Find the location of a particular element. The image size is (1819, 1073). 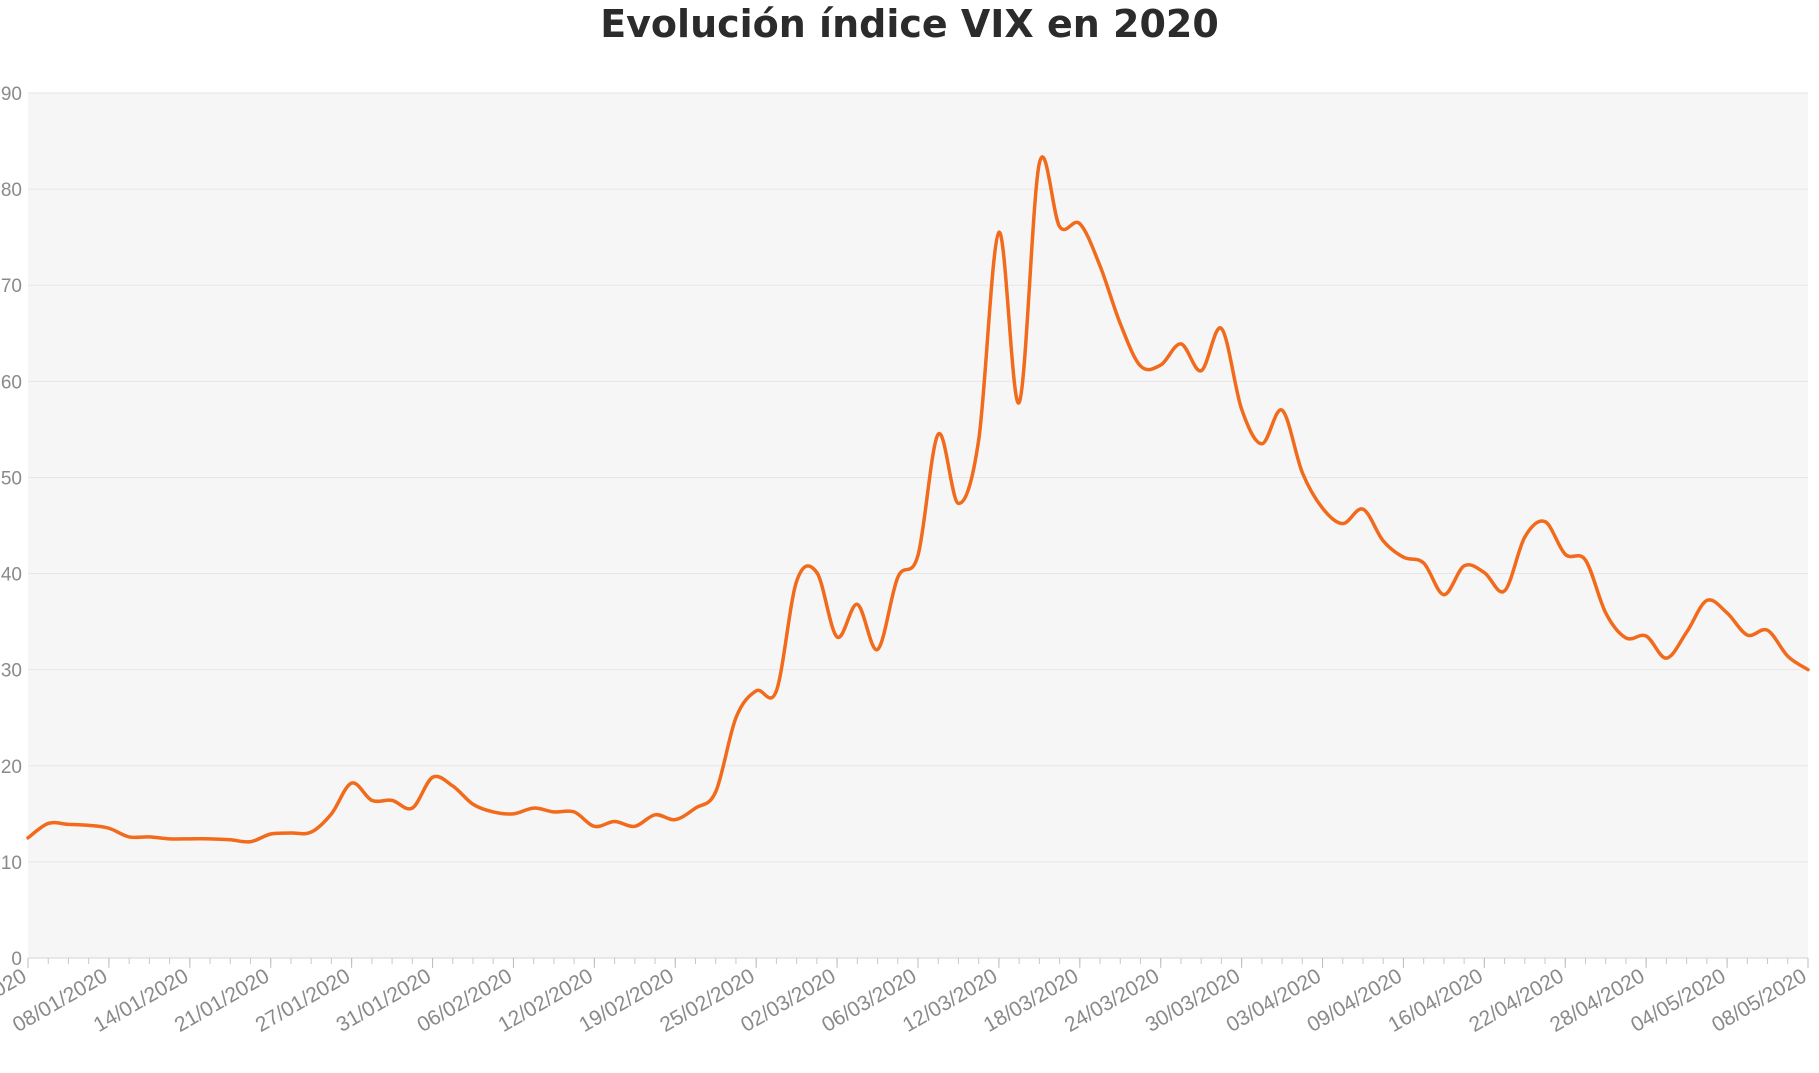

y-tick-label: 0 is located at coordinates (16, 959).